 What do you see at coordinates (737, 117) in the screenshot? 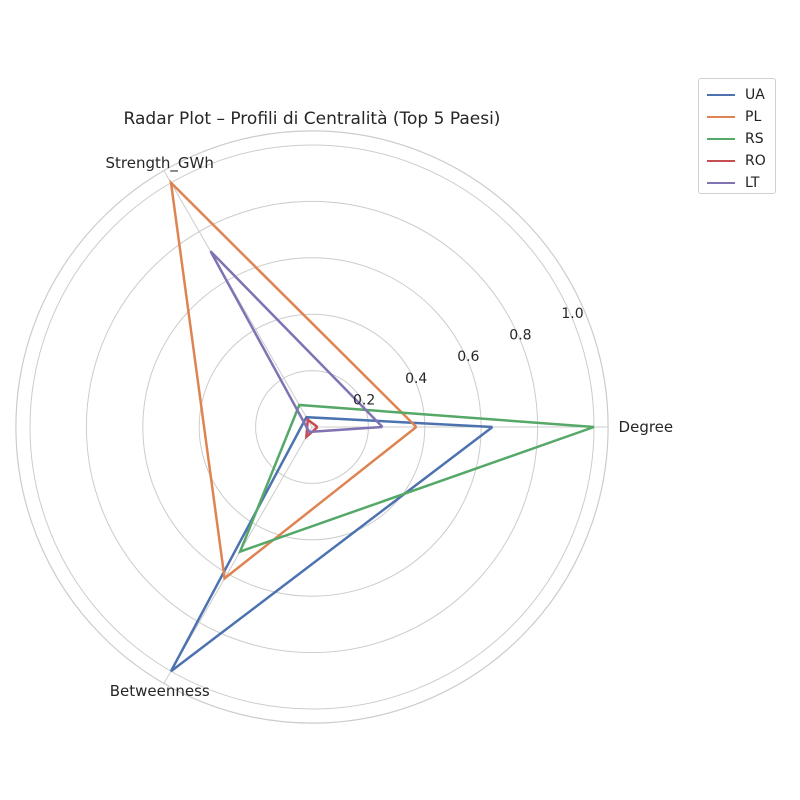
I see `legend-item-pl: PL` at bounding box center [737, 117].